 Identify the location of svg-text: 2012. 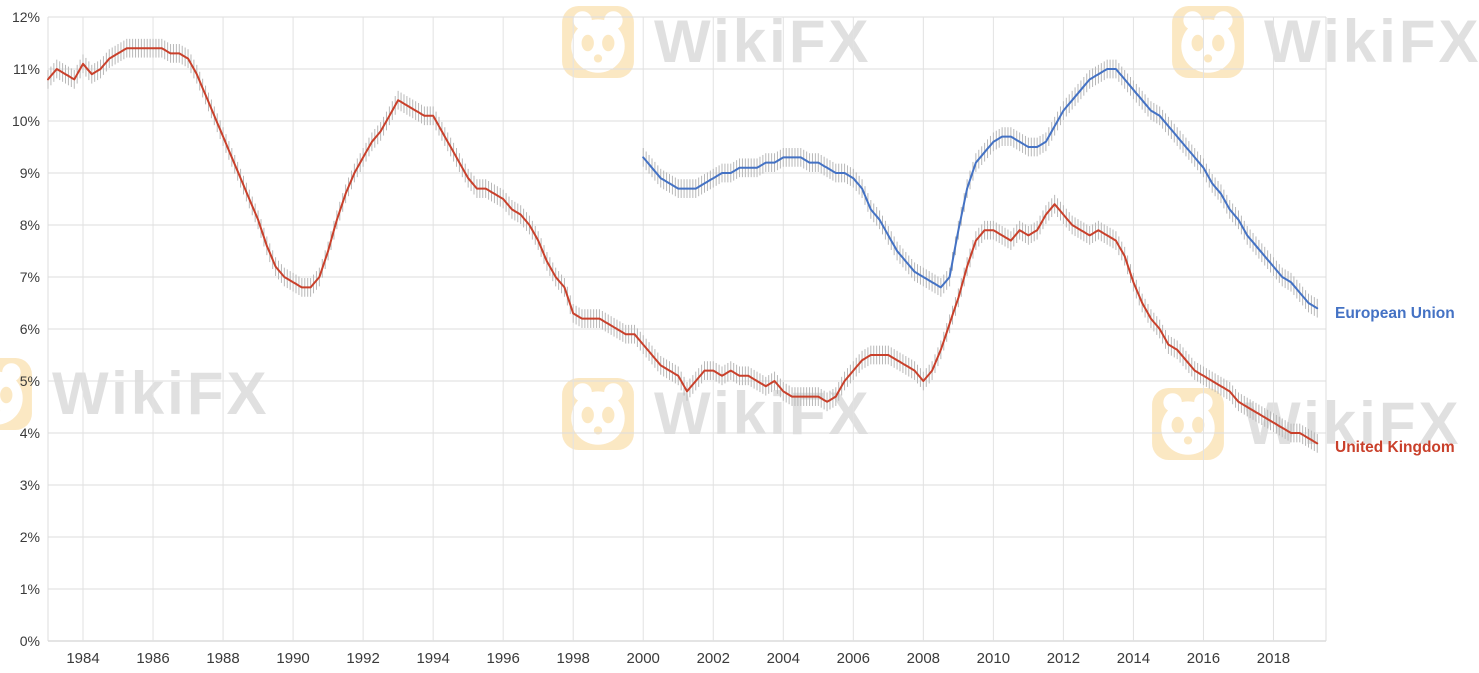
(1063, 658).